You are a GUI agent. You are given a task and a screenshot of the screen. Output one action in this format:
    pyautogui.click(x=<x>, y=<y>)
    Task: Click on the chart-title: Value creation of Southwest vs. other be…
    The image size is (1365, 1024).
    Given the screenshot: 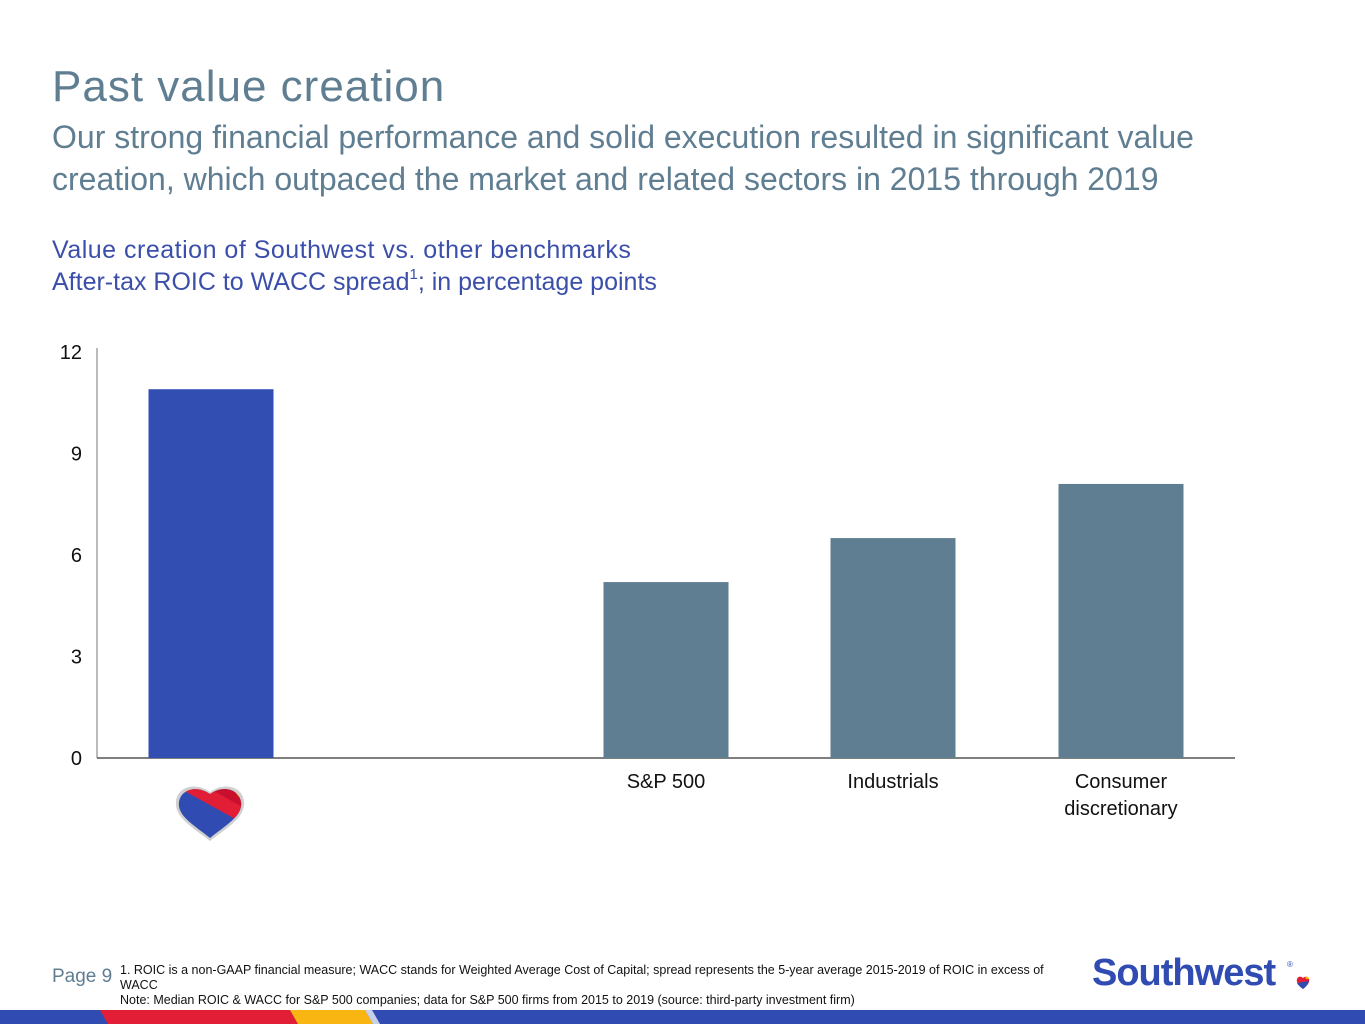 What is the action you would take?
    pyautogui.click(x=342, y=250)
    